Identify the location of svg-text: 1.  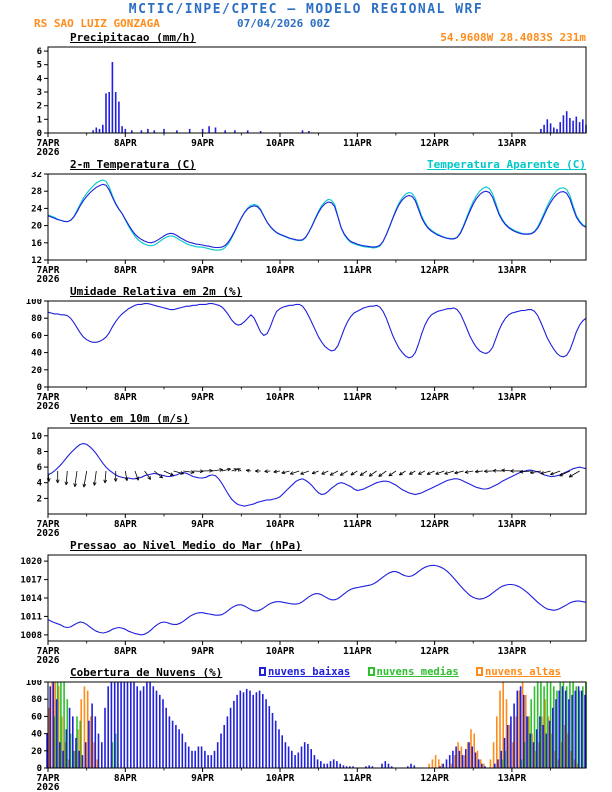
(39, 120).